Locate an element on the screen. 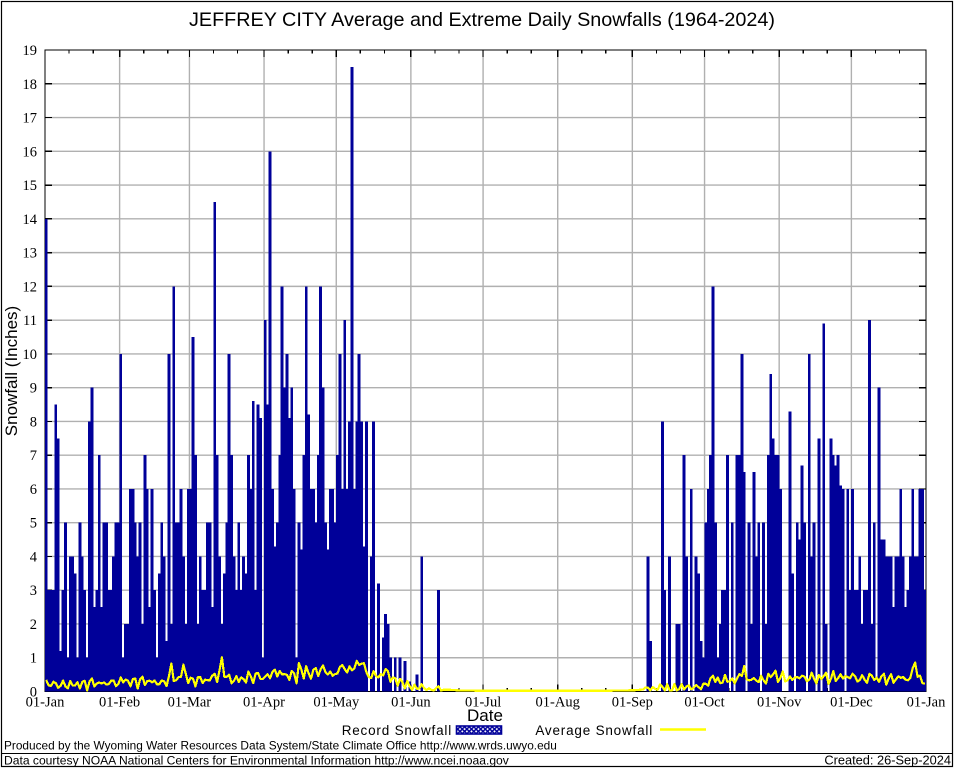  svg-text: 01-Nov is located at coordinates (779, 703).